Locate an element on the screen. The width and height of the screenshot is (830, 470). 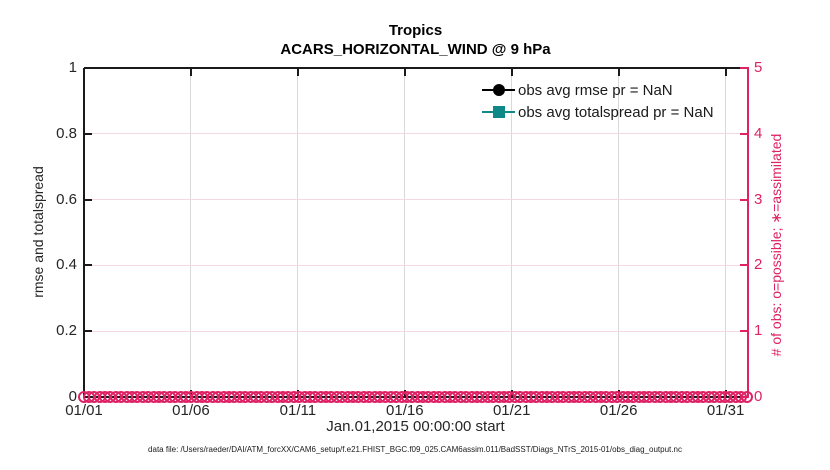
left-y-tick-label: 0.6 is located at coordinates (66, 199).